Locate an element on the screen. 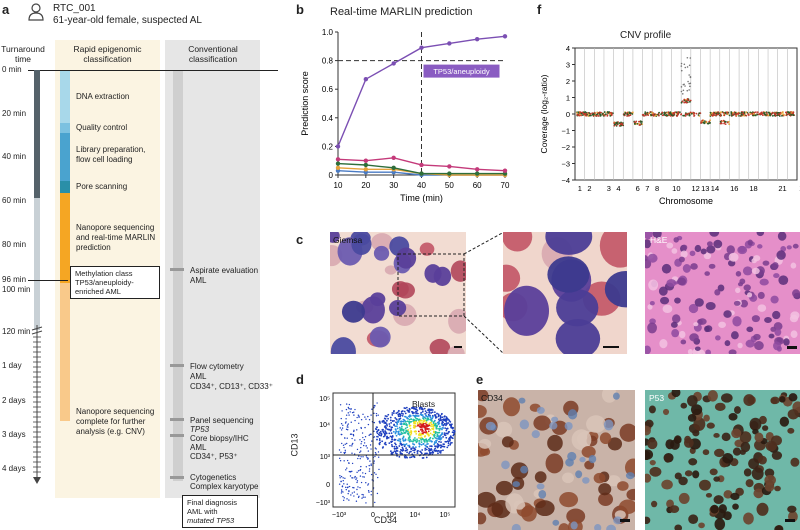 The image size is (800, 530). data-point is located at coordinates (477, 169).